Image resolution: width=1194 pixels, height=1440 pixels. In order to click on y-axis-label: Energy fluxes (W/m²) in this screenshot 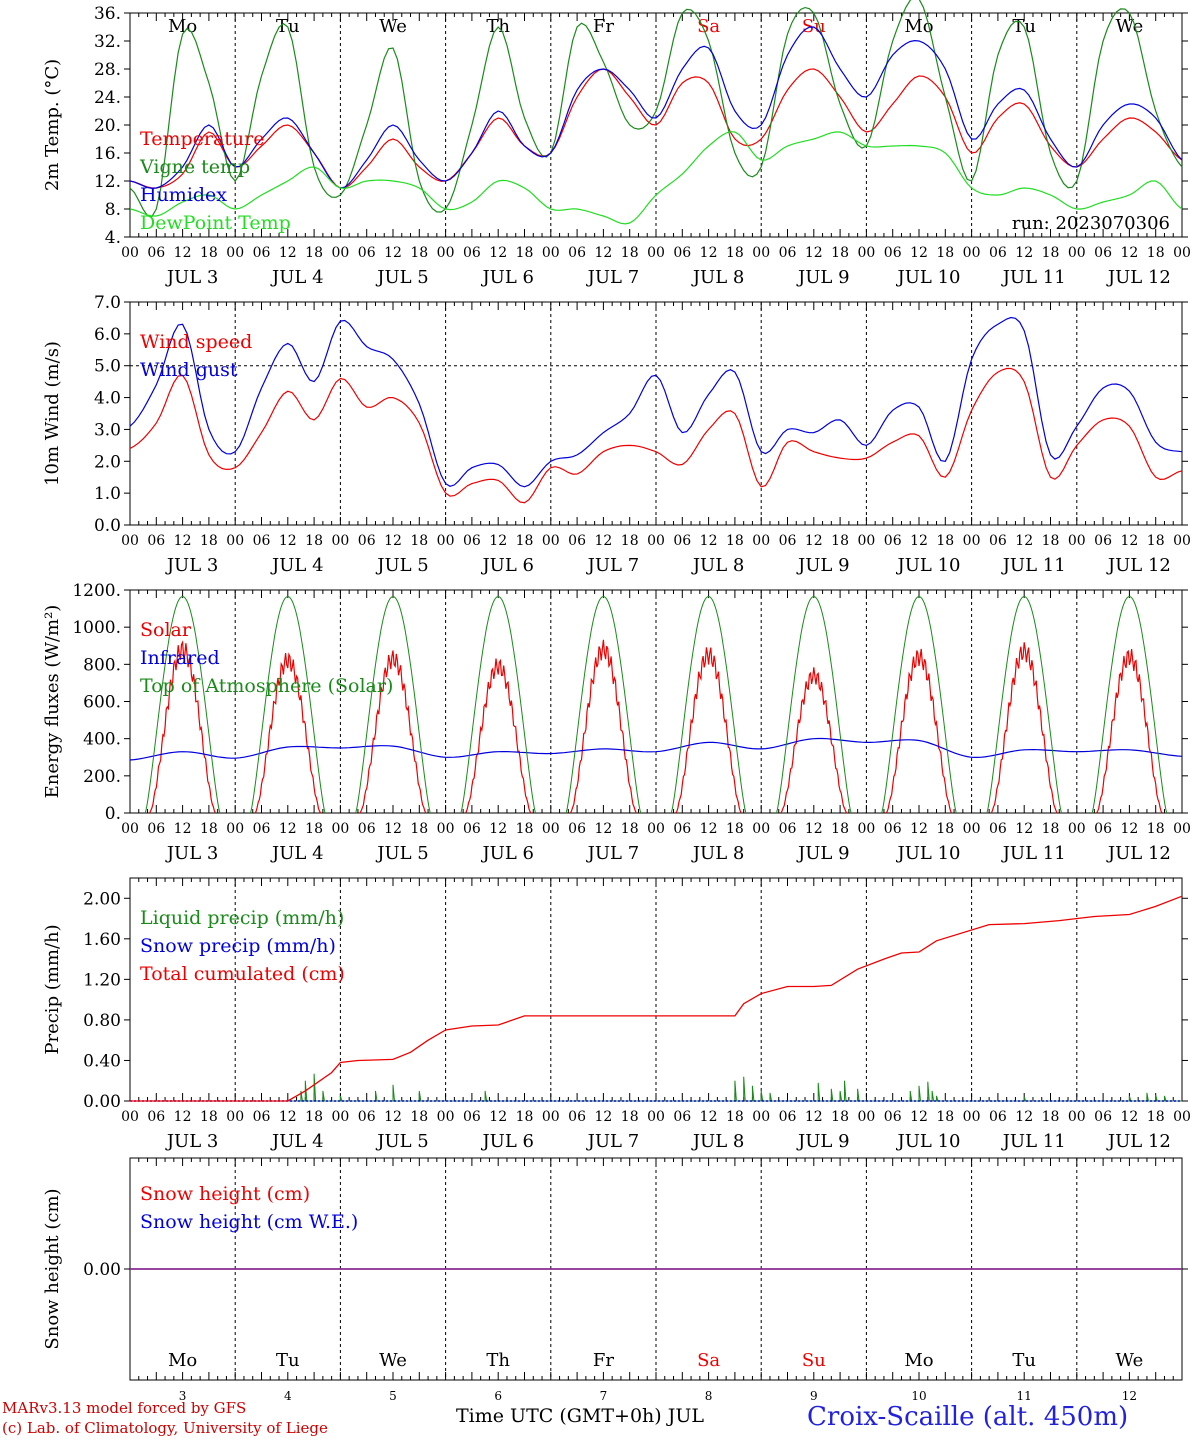, I will do `click(52, 702)`.